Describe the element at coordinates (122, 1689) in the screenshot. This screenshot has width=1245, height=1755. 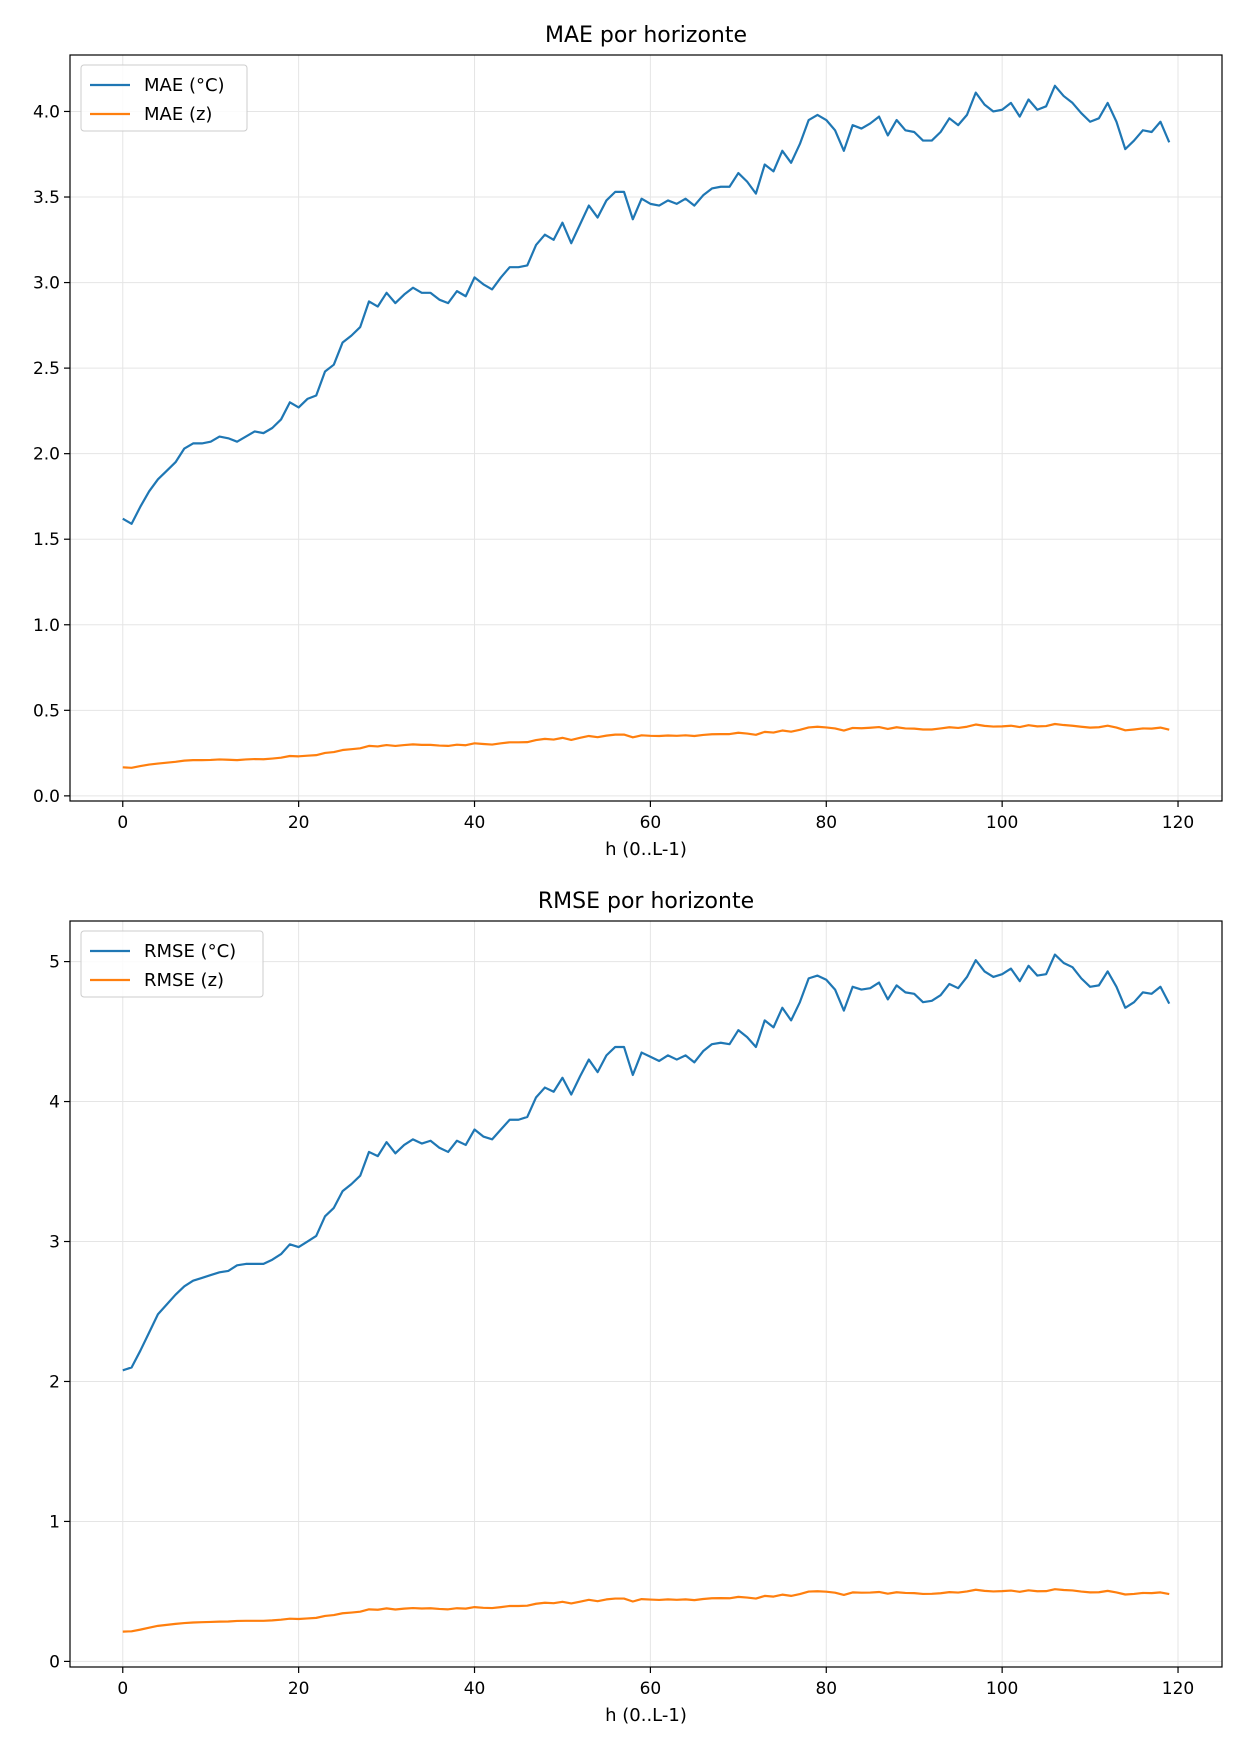
I see `rmse-x-tick-label: 0` at that location.